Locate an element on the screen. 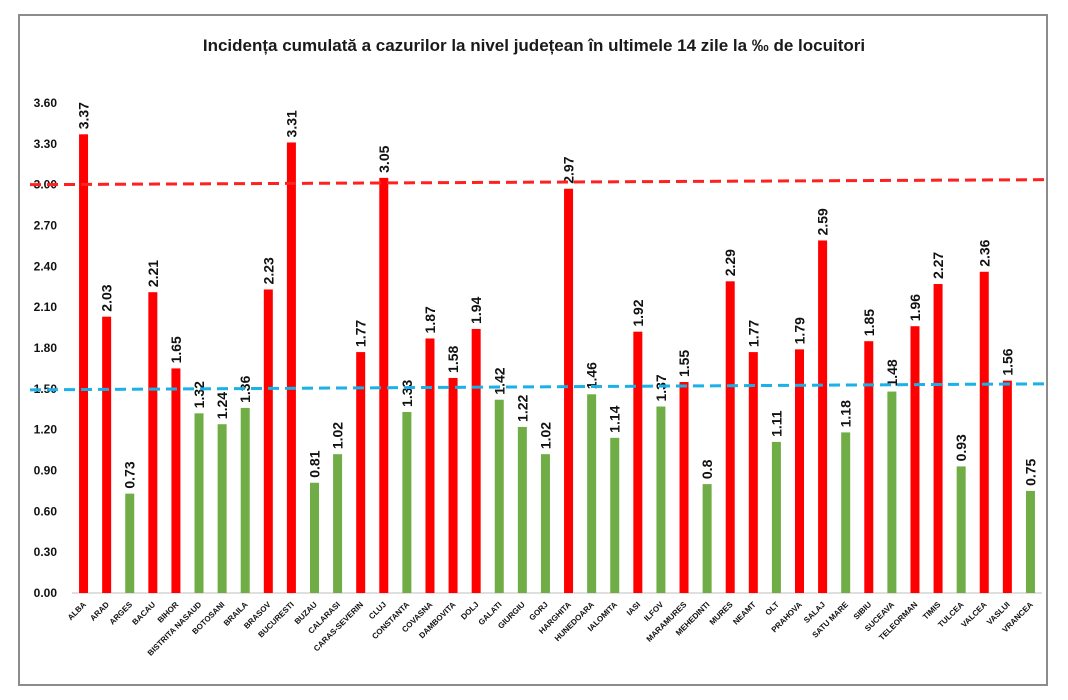  x-tick-label: IASI is located at coordinates (633, 608).